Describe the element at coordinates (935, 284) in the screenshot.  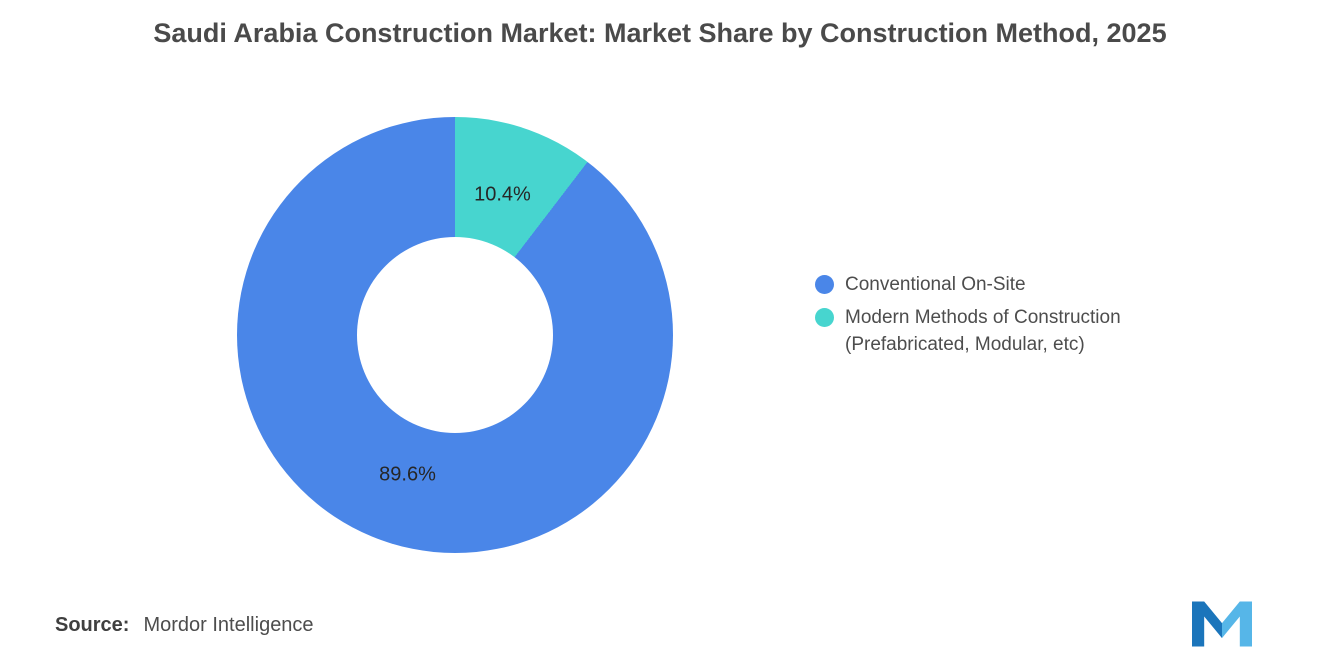
I see `legend-label-conventional-on-site: Conventional On-Site` at that location.